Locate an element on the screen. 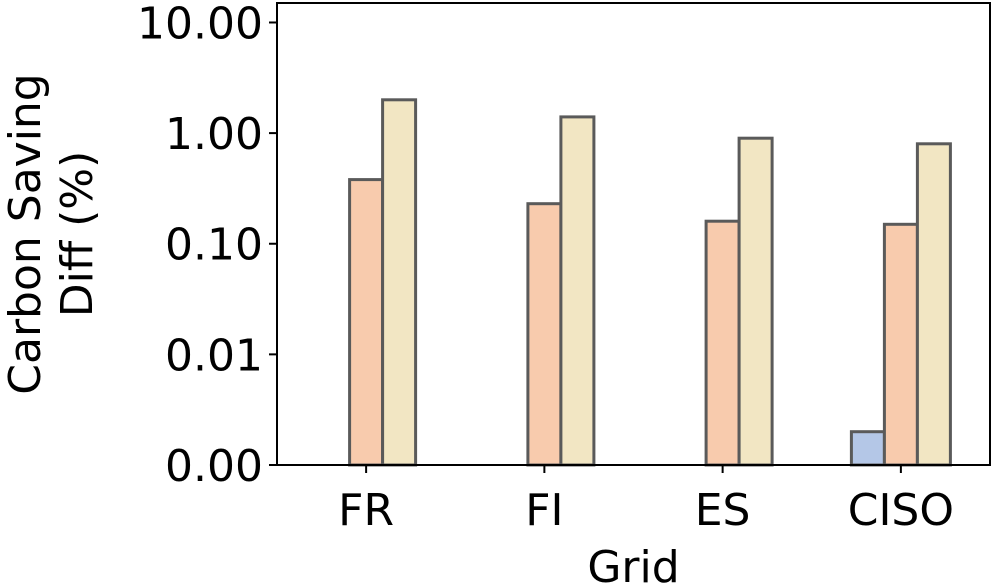  x-tick-label-fi: FI is located at coordinates (544, 510).